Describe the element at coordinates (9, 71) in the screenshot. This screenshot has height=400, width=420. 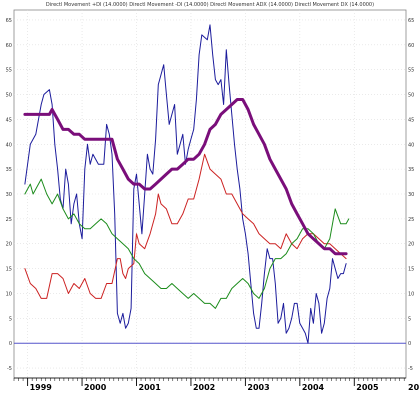
I see `y-tick-label-left: 55` at that location.